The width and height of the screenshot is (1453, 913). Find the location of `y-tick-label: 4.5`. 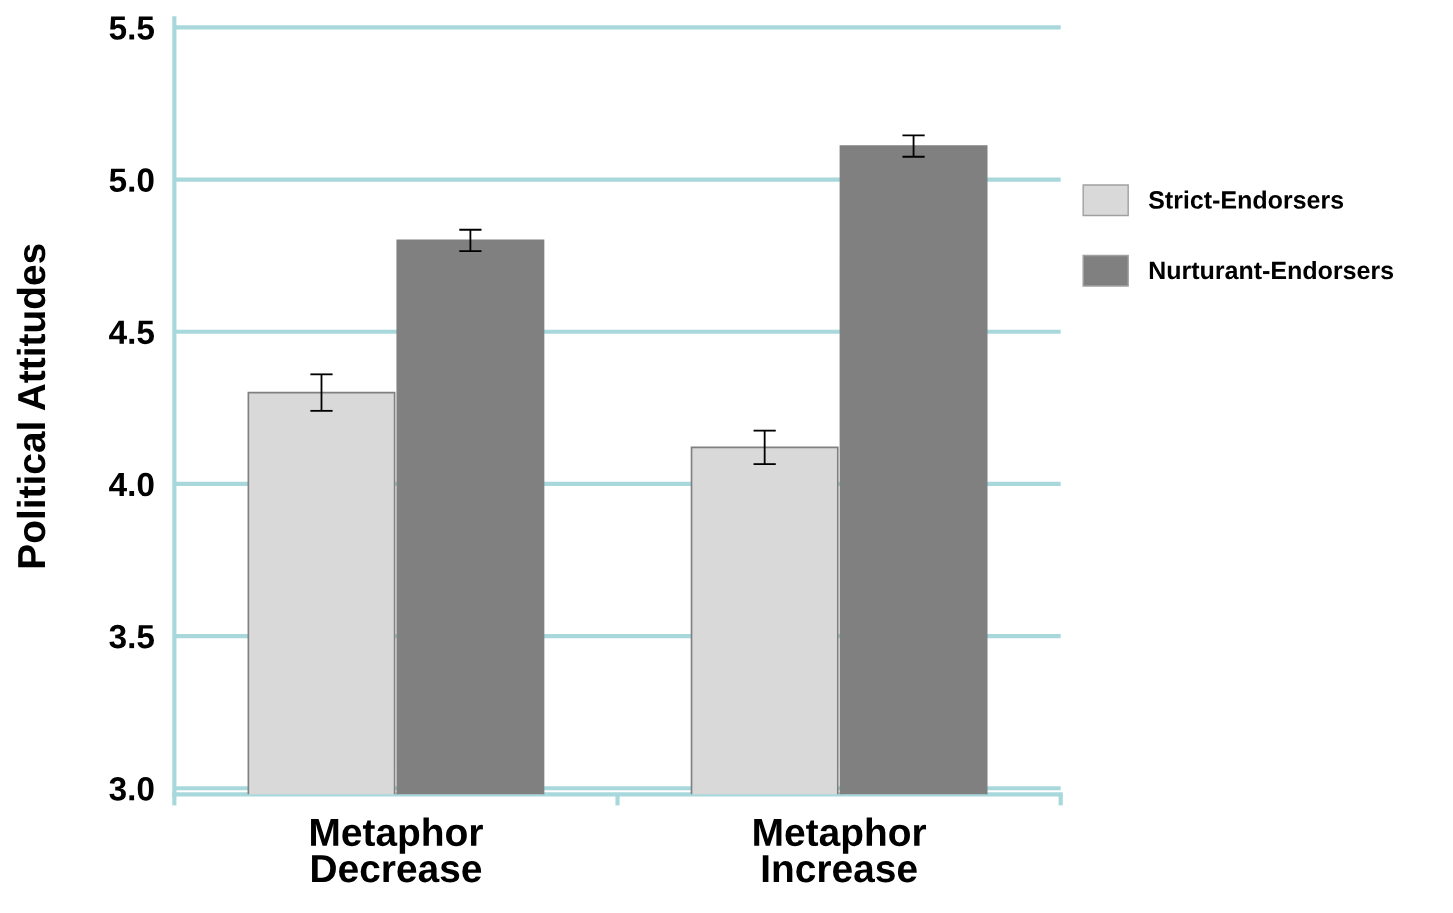

y-tick-label: 4.5 is located at coordinates (131, 332).